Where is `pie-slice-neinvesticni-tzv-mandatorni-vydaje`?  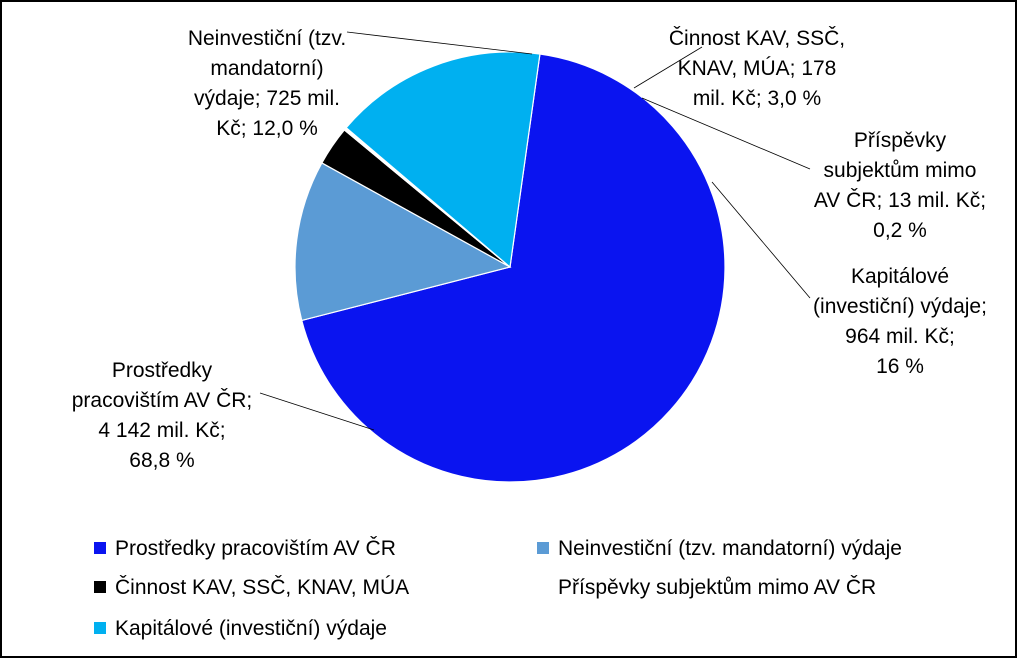 pie-slice-neinvesticni-tzv-mandatorni-vydaje is located at coordinates (403, 242).